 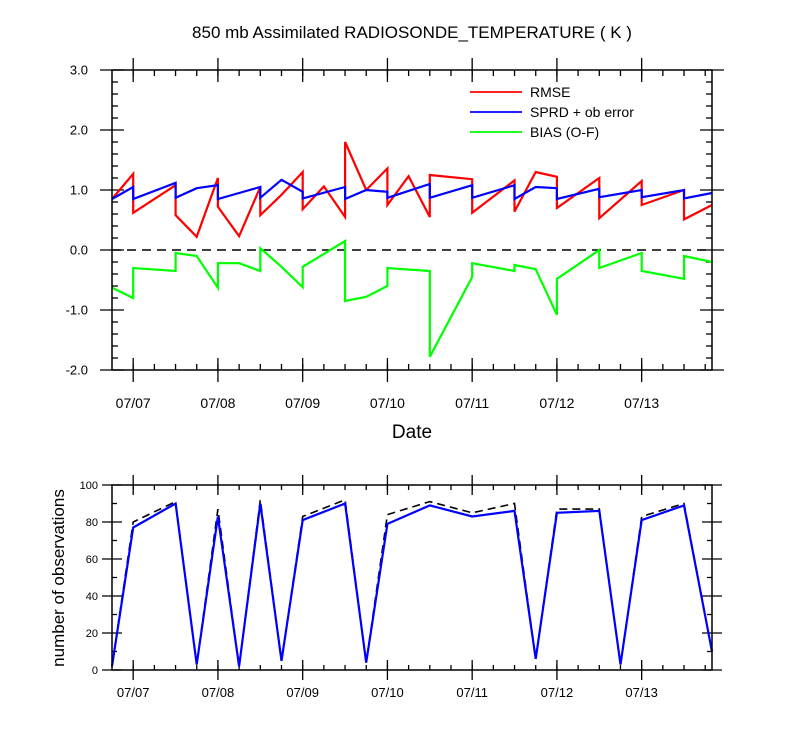 What do you see at coordinates (387, 692) in the screenshot?
I see `panel1-x-tick-label: 07/10` at bounding box center [387, 692].